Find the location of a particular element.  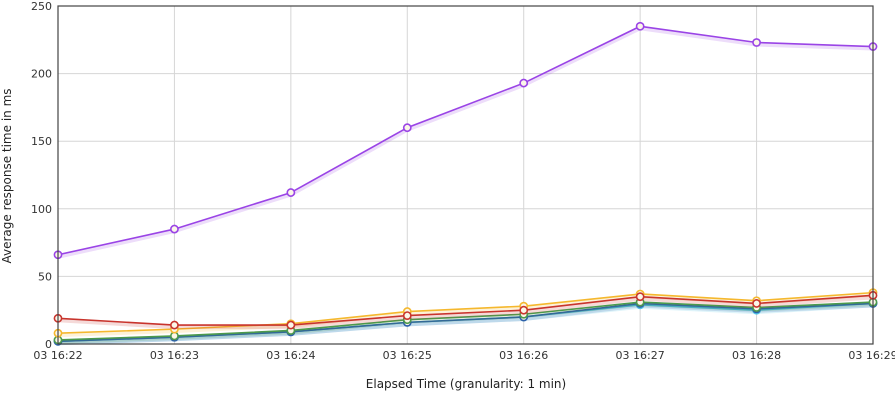

x-tick-label: 03 16:23 is located at coordinates (174, 355).